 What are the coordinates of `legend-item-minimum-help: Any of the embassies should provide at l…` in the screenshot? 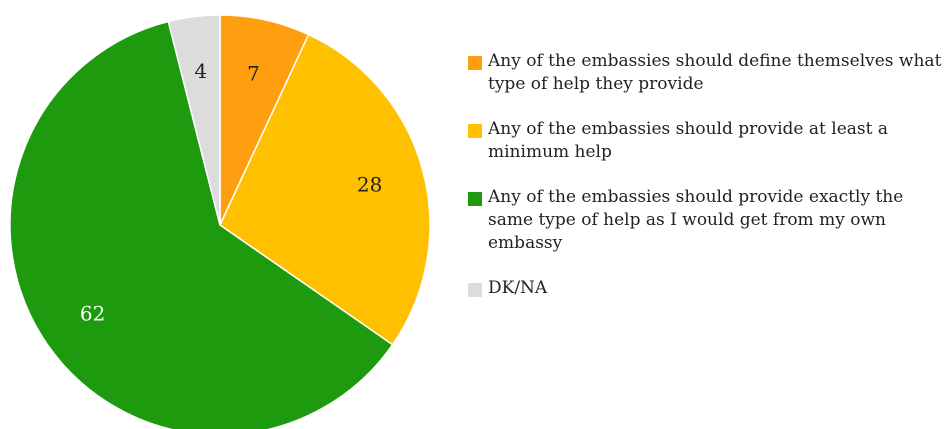 It's located at (705, 141).